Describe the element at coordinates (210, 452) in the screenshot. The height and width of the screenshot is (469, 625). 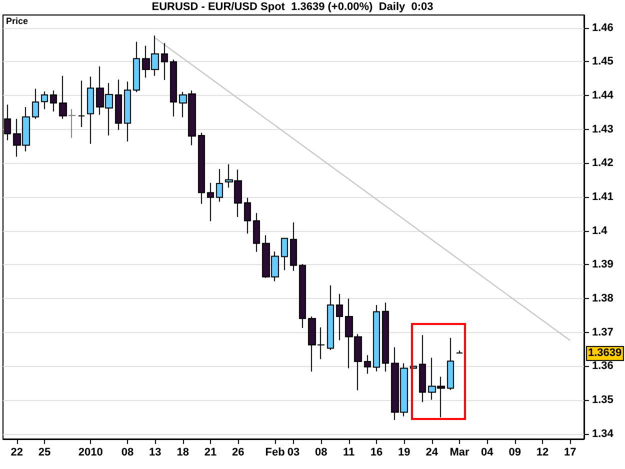
I see `x-tick-label: 21` at that location.